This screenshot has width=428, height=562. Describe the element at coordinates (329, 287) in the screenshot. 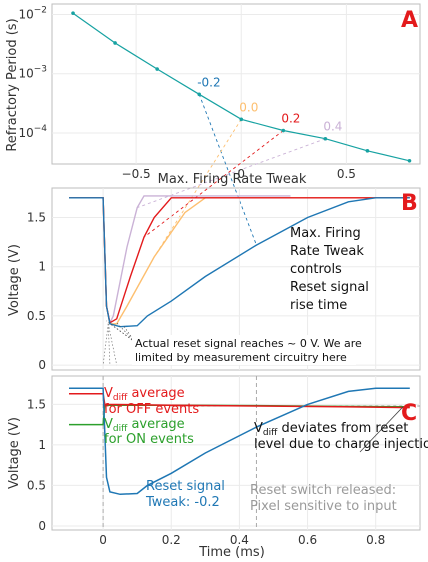

I see `panel-b-annotation-line-4: Reset signal` at that location.